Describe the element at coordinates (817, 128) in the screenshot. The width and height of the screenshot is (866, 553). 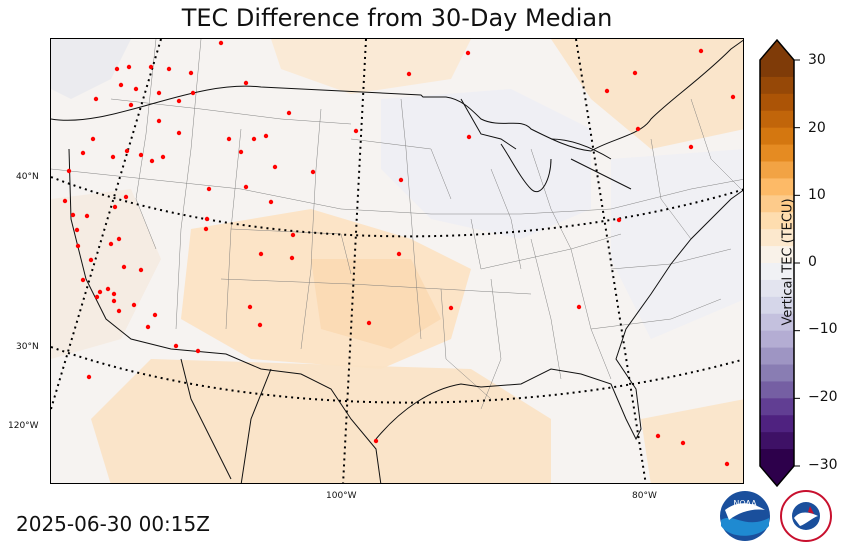
I see `colorbar-tick-20: 20` at that location.